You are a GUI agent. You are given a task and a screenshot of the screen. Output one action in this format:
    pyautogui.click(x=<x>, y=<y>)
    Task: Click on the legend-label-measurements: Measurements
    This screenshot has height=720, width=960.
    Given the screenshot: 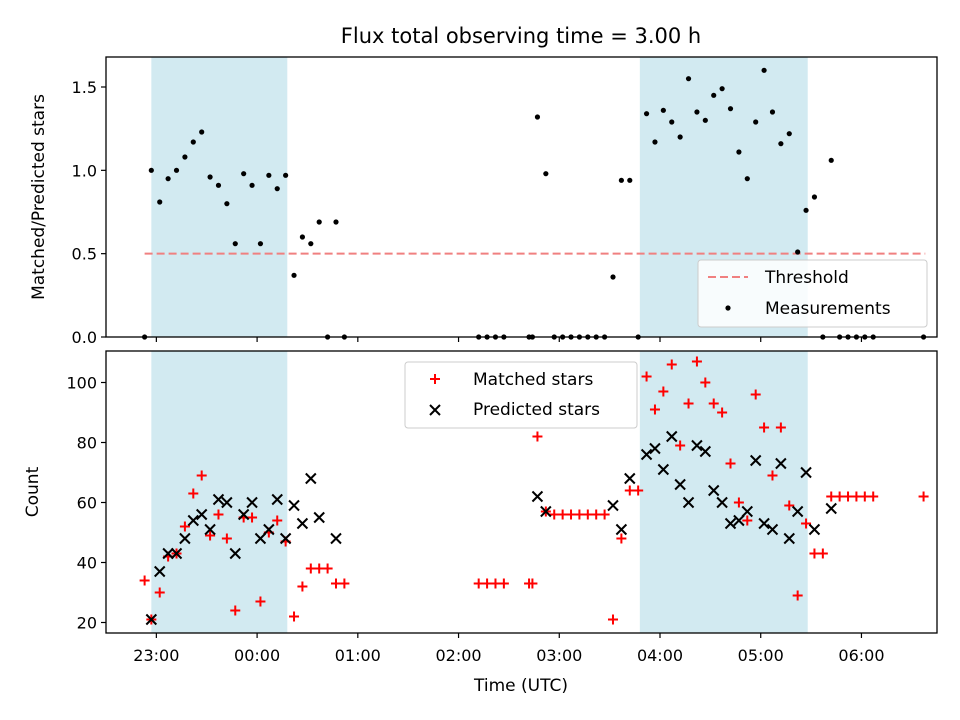 What is the action you would take?
    pyautogui.click(x=828, y=309)
    